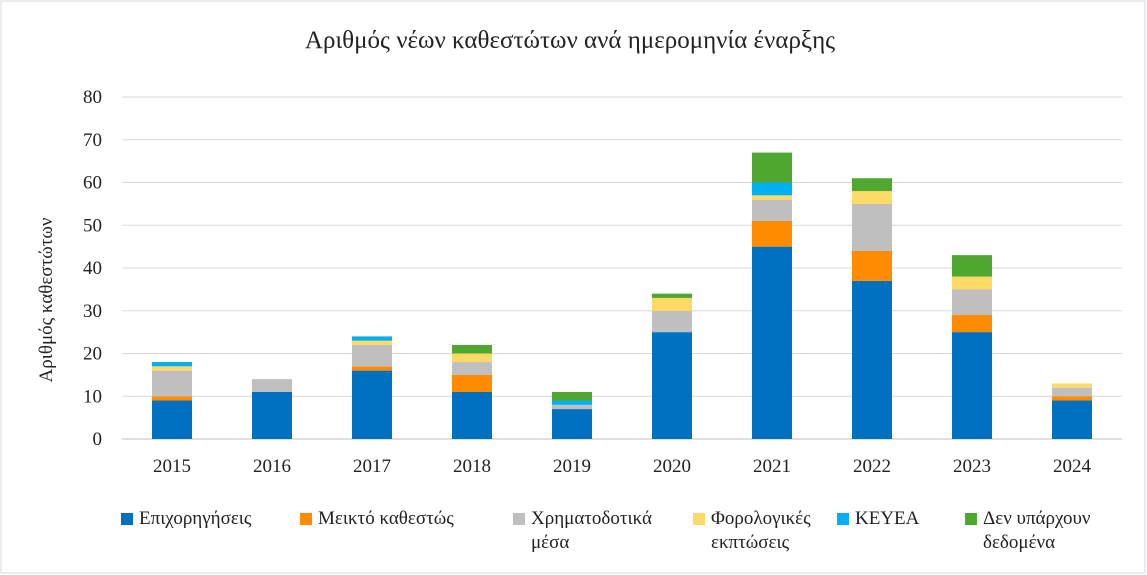 The height and width of the screenshot is (575, 1147). Describe the element at coordinates (472, 466) in the screenshot. I see `x-tick-label: 2018` at that location.